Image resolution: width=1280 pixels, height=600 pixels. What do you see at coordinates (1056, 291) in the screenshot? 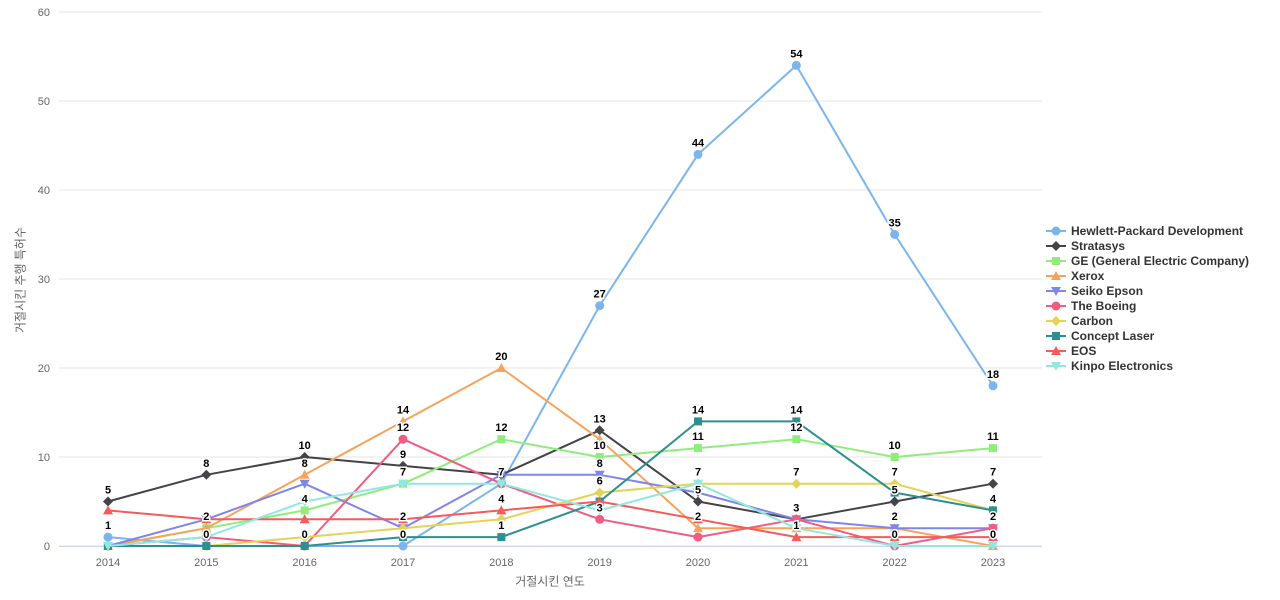
I see `triangle-down-legend-icon` at bounding box center [1056, 291].